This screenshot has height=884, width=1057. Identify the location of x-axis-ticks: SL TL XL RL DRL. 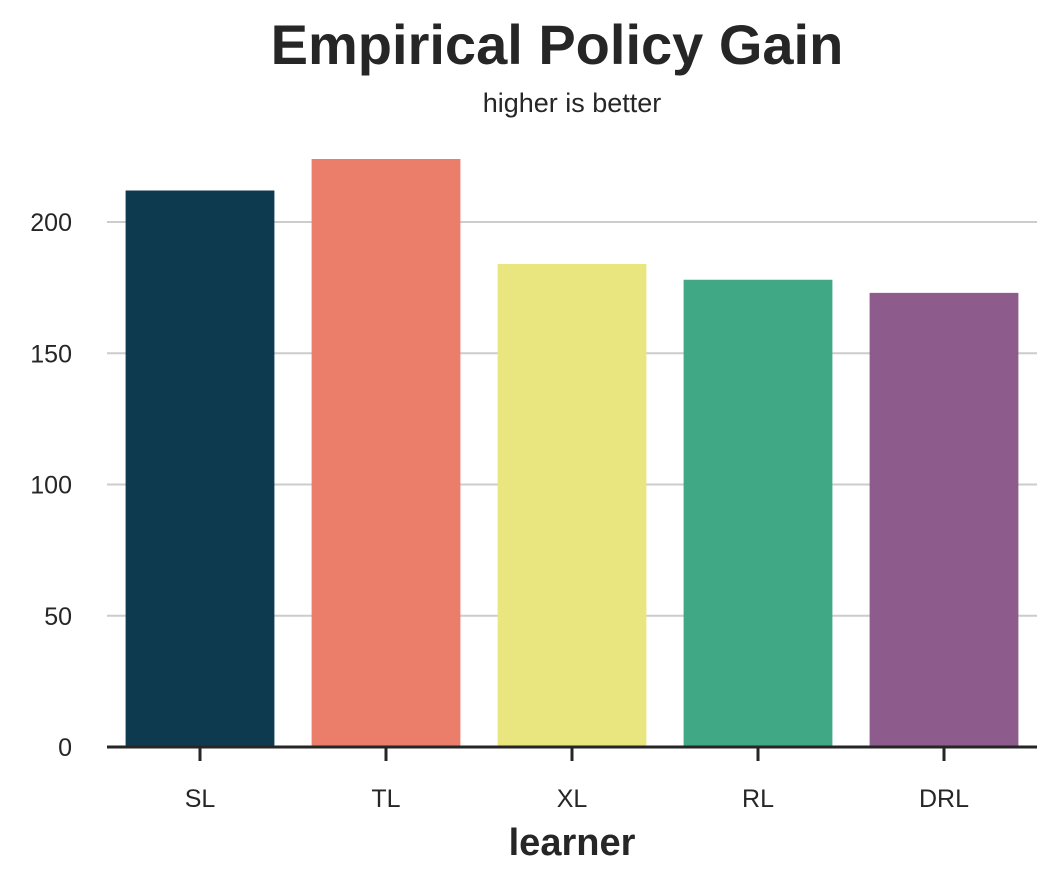
(577, 780).